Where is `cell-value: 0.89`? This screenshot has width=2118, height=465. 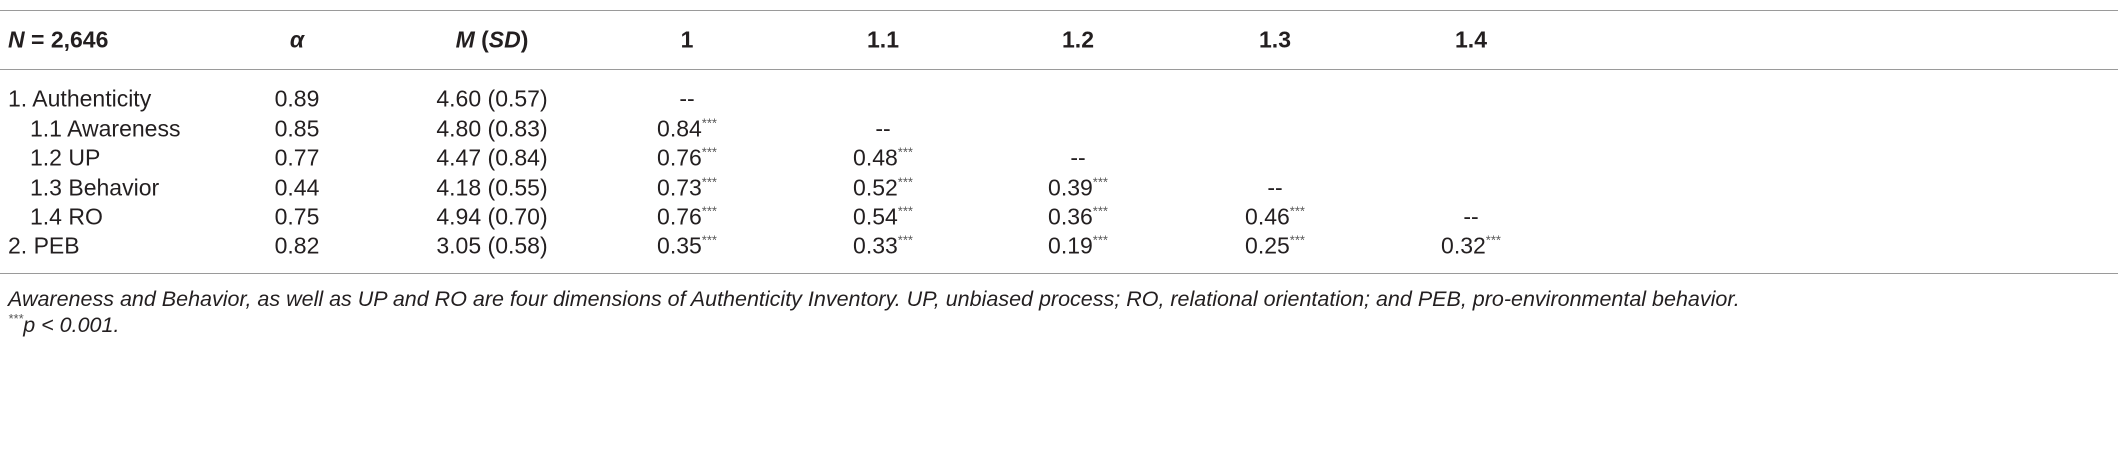
cell-value: 0.89 is located at coordinates (297, 98).